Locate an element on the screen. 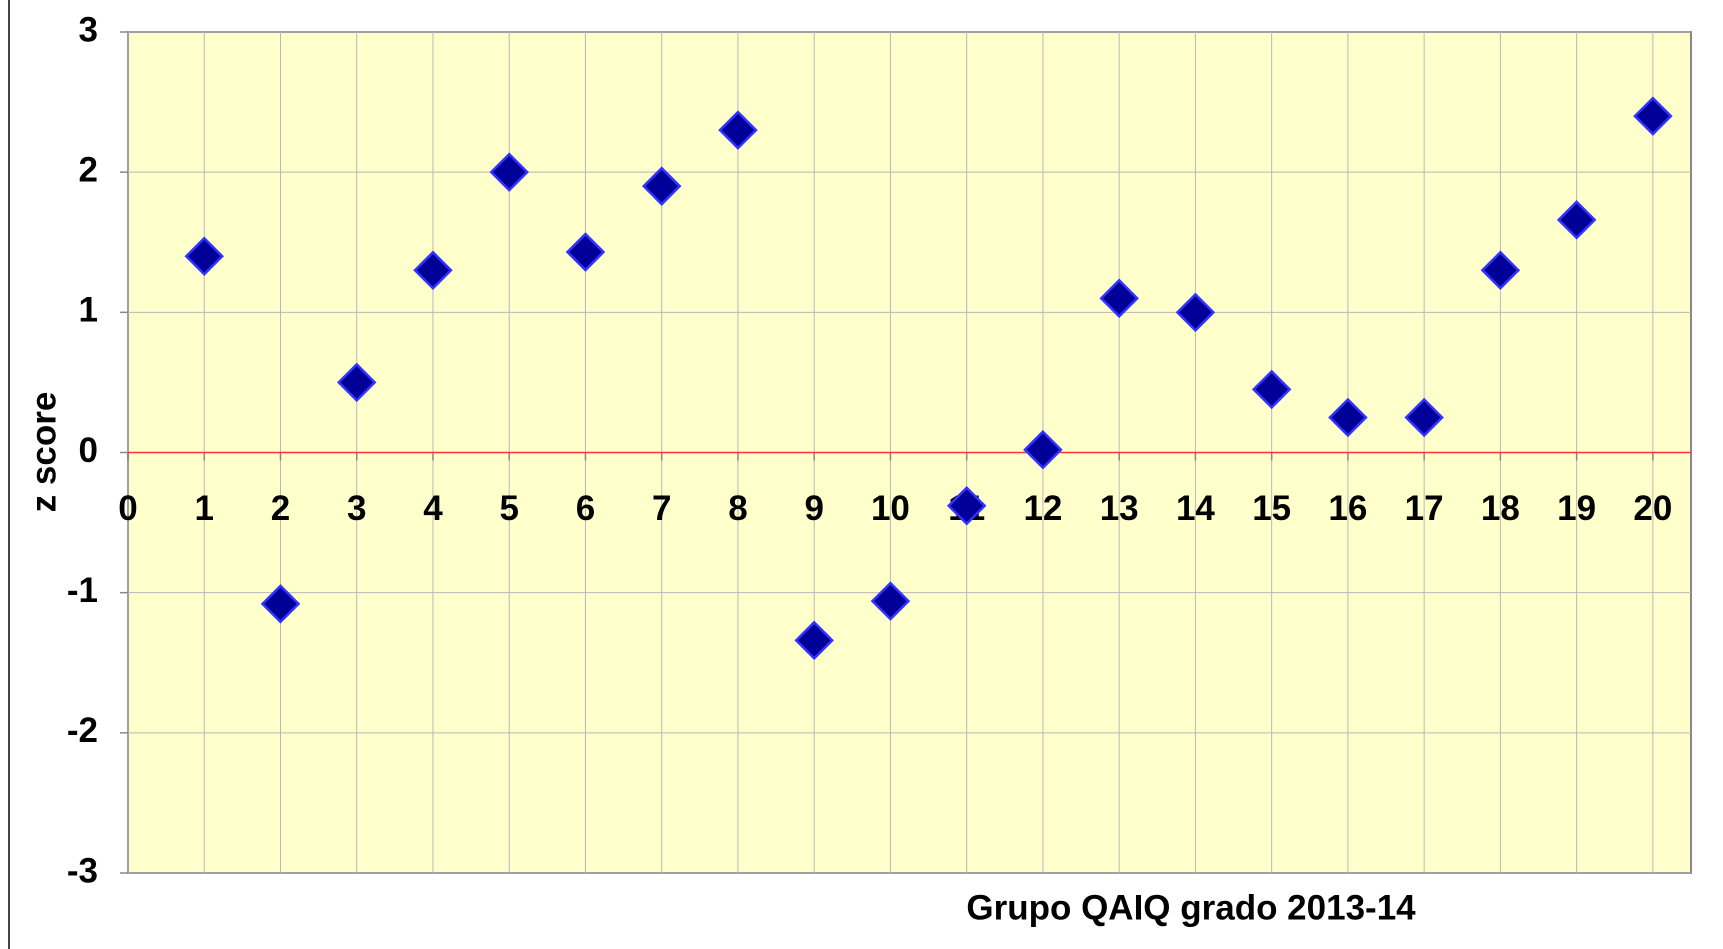 This screenshot has width=1723, height=949. y-tick-label: 3 is located at coordinates (88, 29).